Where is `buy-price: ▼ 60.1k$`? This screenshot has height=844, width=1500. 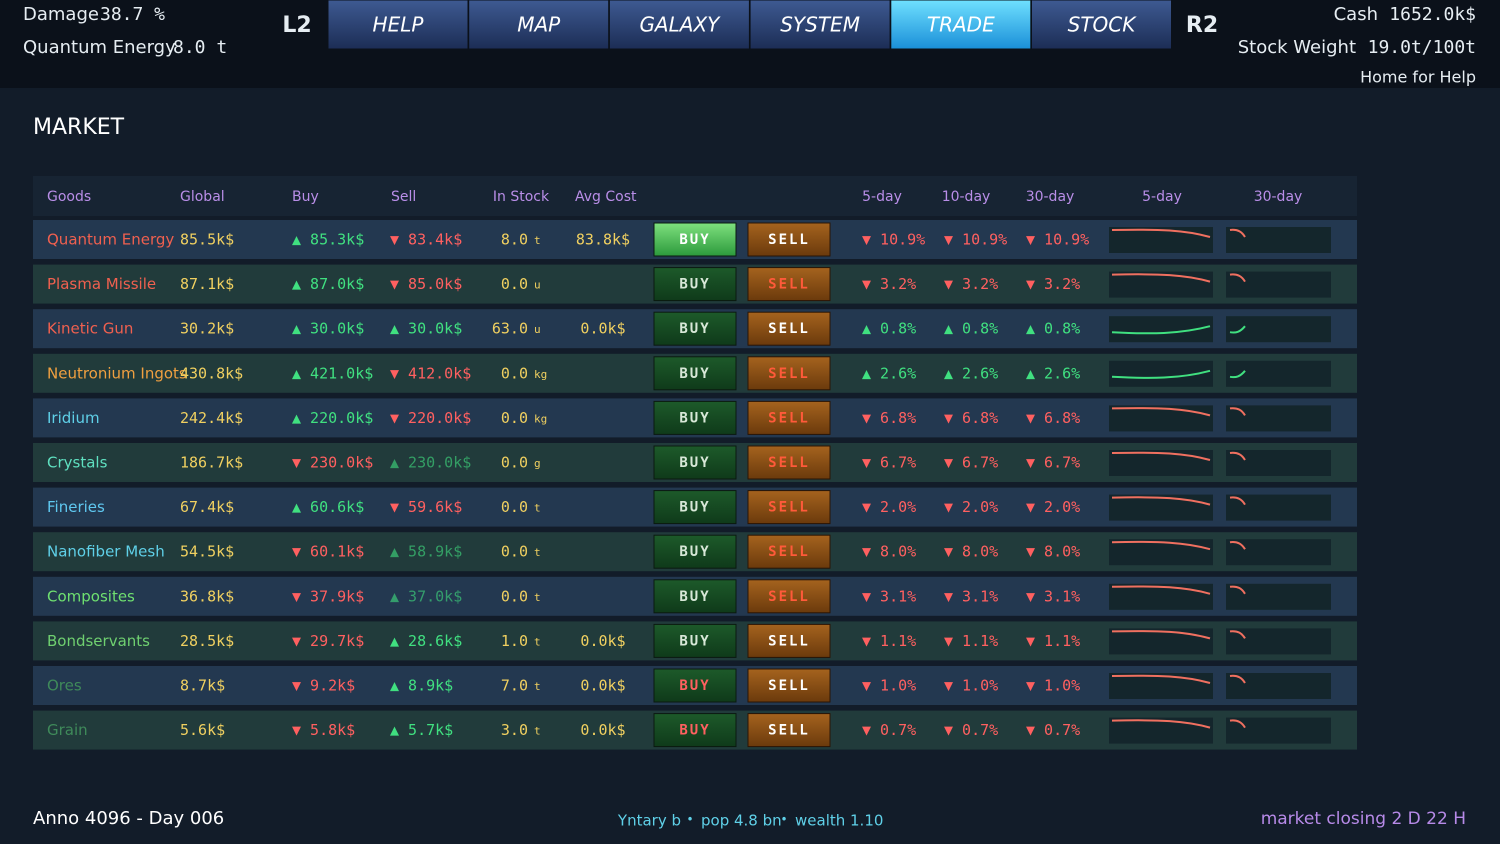
buy-price: ▼ 60.1k$ is located at coordinates (328, 552).